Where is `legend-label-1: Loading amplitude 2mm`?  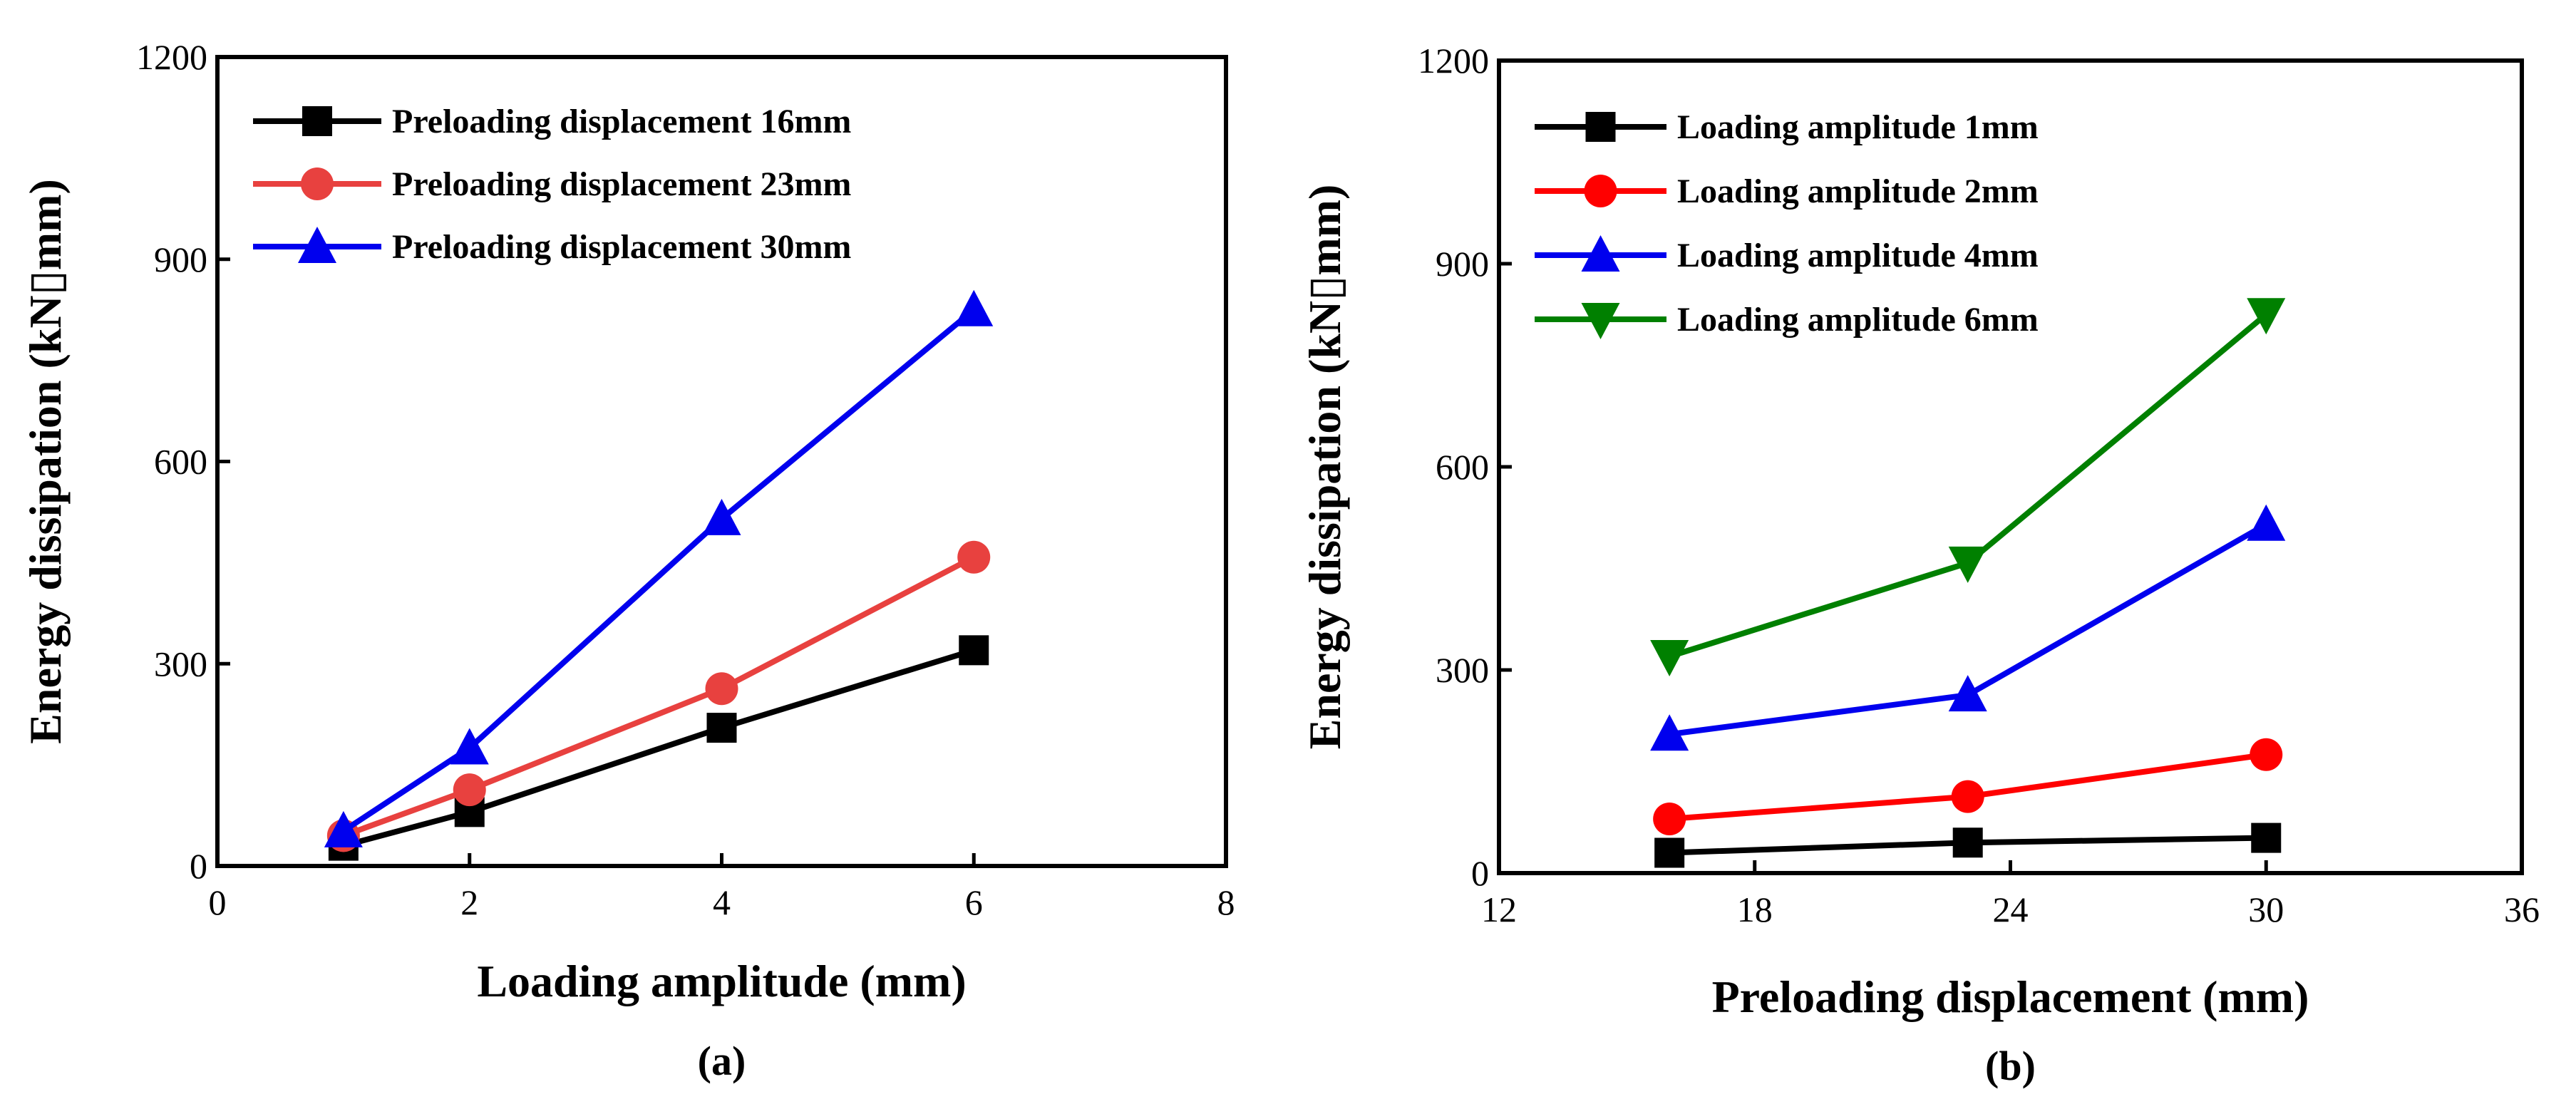
legend-label-1: Loading amplitude 2mm is located at coordinates (1858, 191).